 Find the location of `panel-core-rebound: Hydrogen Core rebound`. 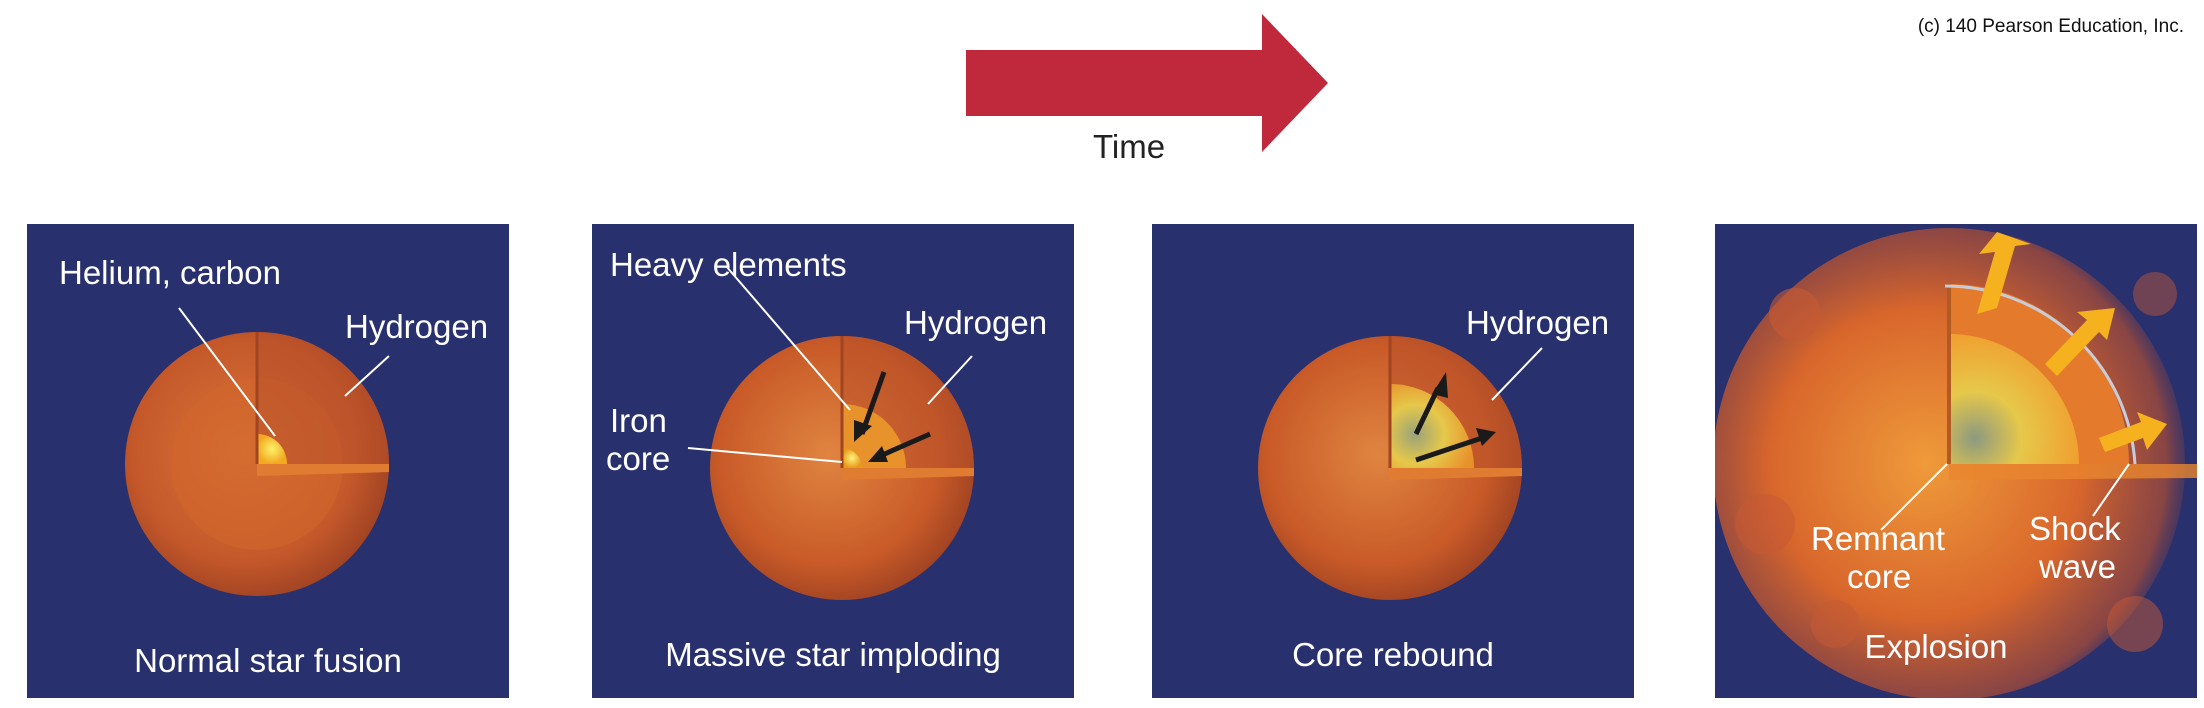

panel-core-rebound: Hydrogen Core rebound is located at coordinates (1393, 461).